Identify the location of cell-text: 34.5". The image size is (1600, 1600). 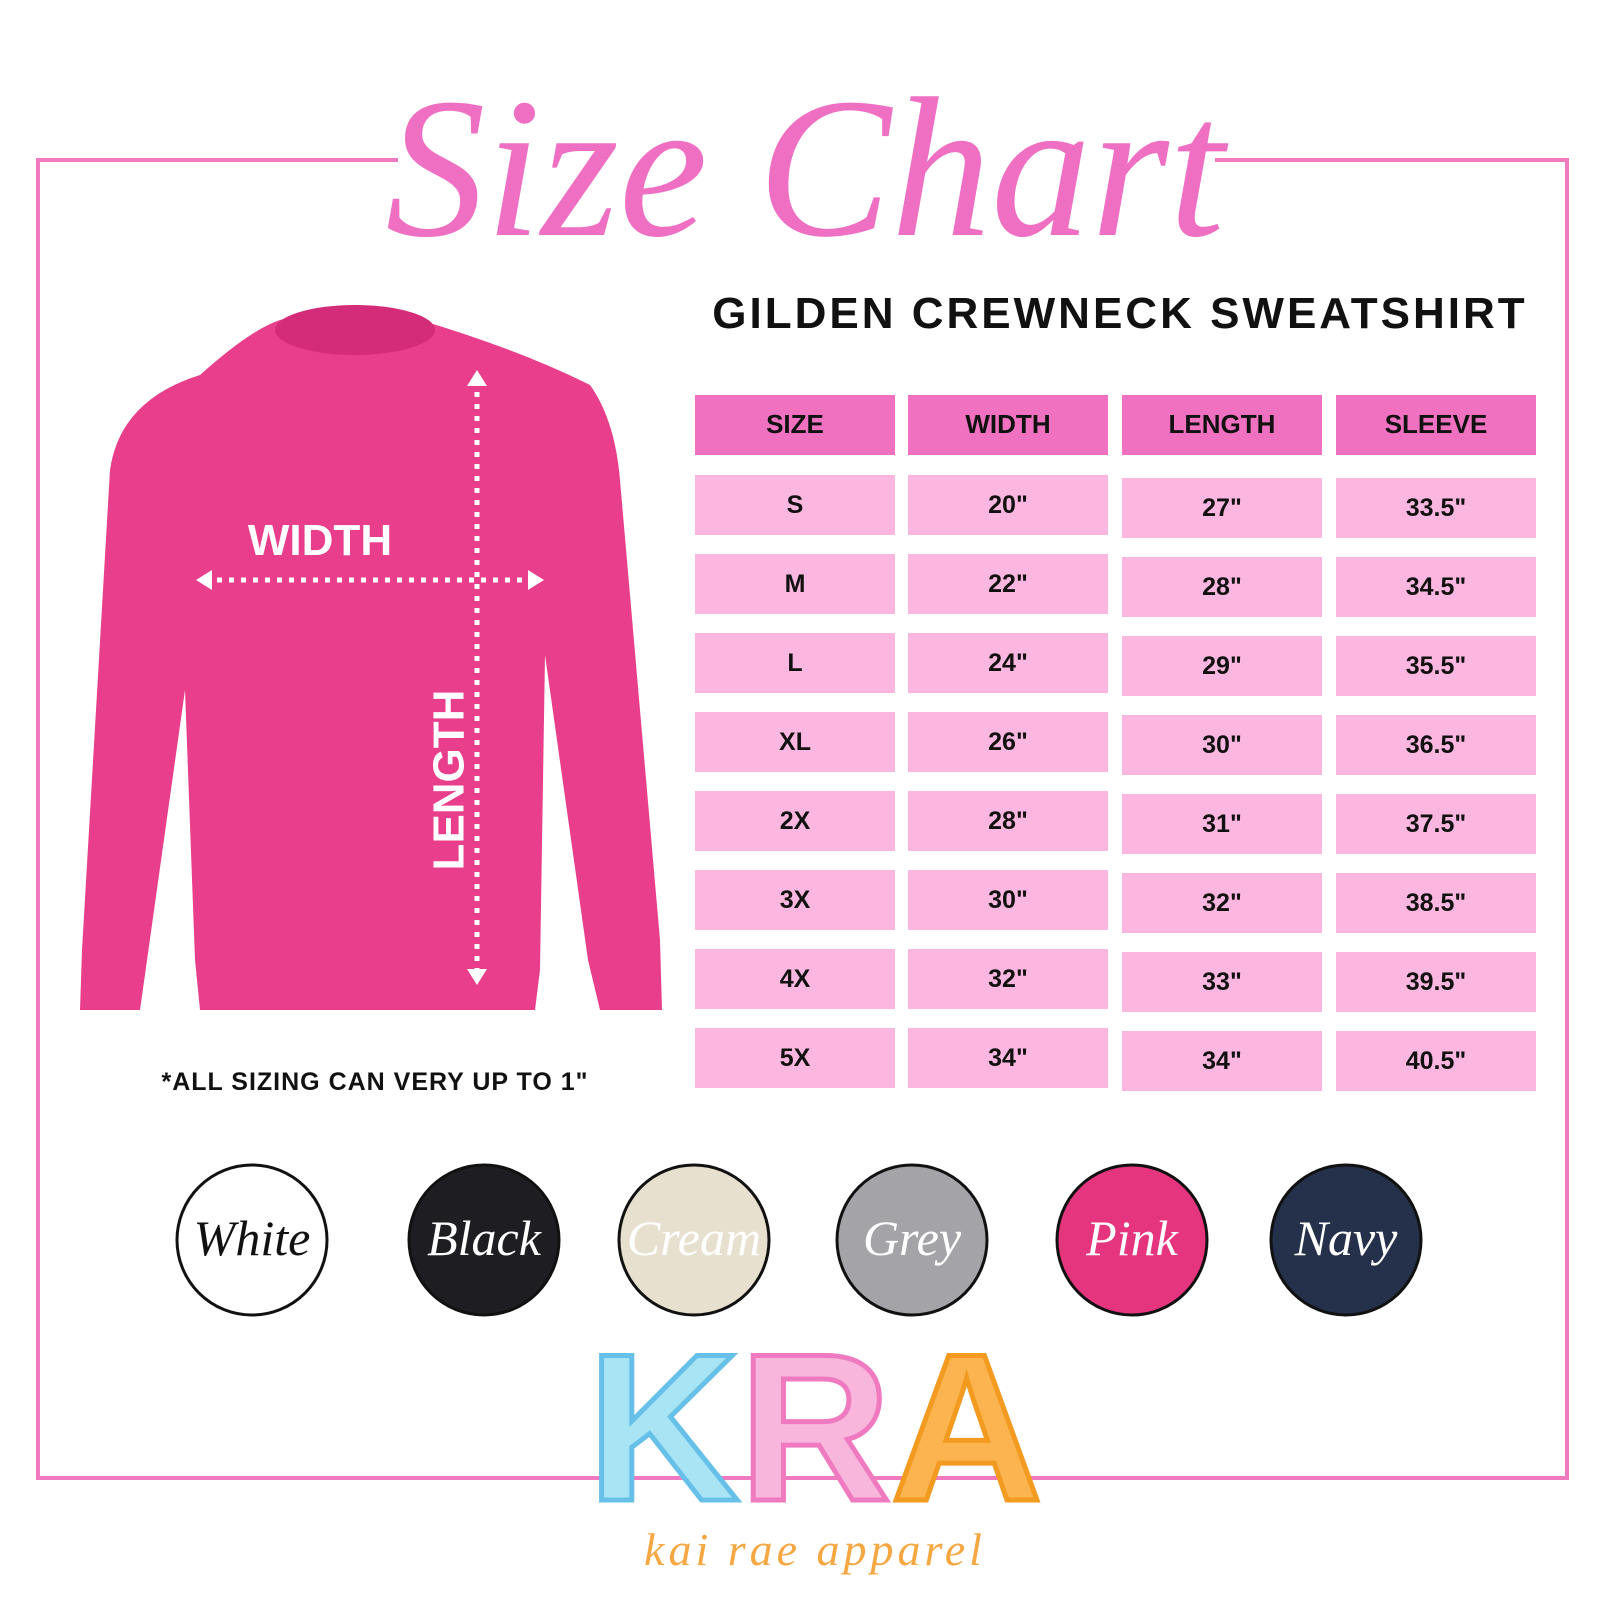
(1436, 587).